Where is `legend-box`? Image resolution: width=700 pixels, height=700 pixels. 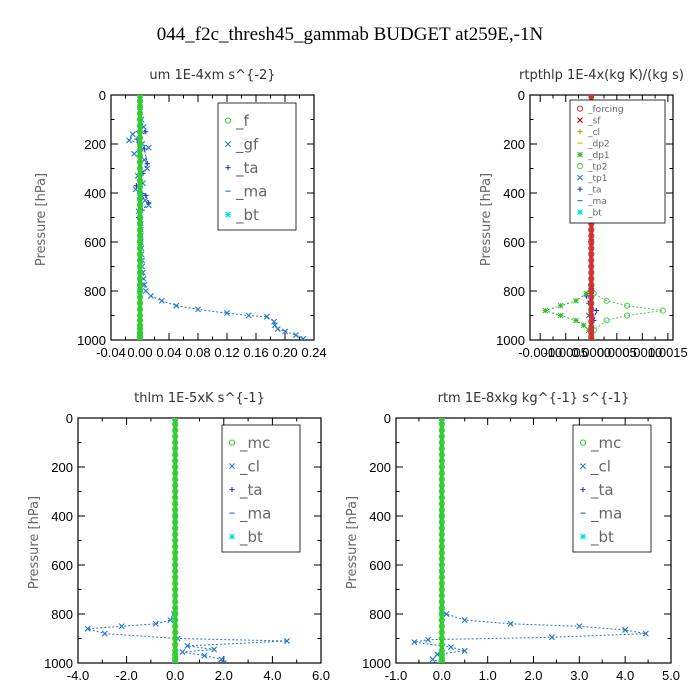
legend-box is located at coordinates (612, 488).